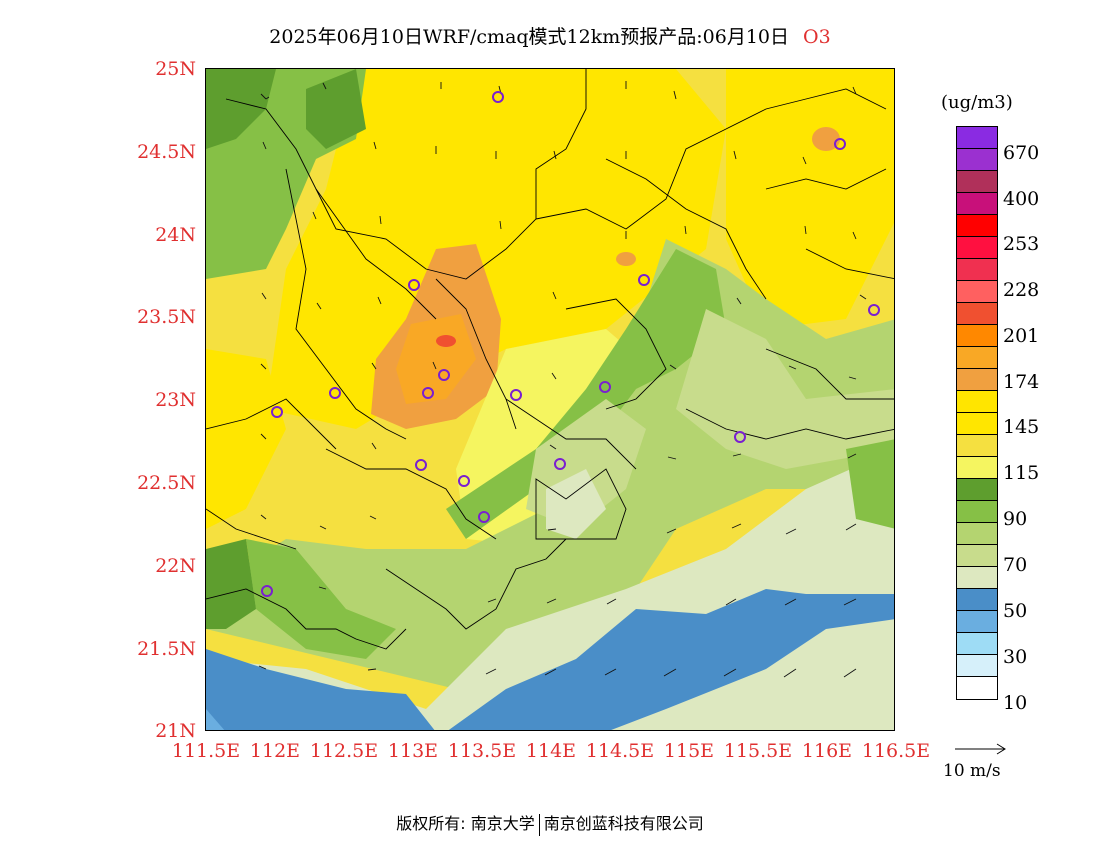 The height and width of the screenshot is (850, 1100). What do you see at coordinates (1021, 244) in the screenshot?
I see `legend-label: 253` at bounding box center [1021, 244].